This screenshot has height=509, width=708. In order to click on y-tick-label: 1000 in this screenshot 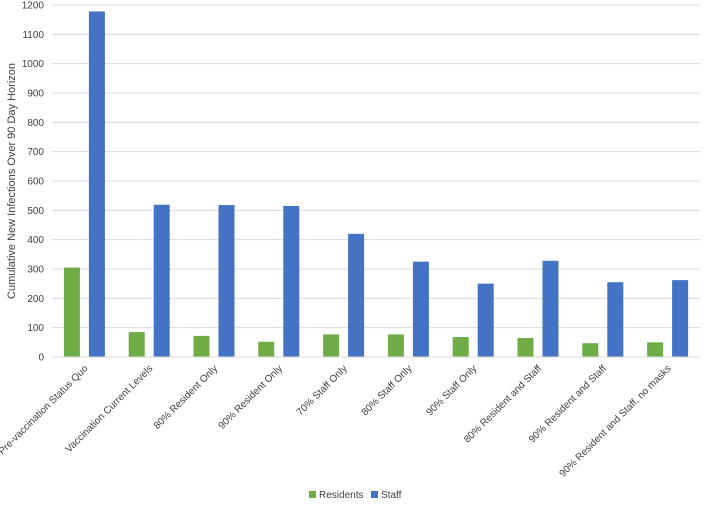, I will do `click(33, 64)`.